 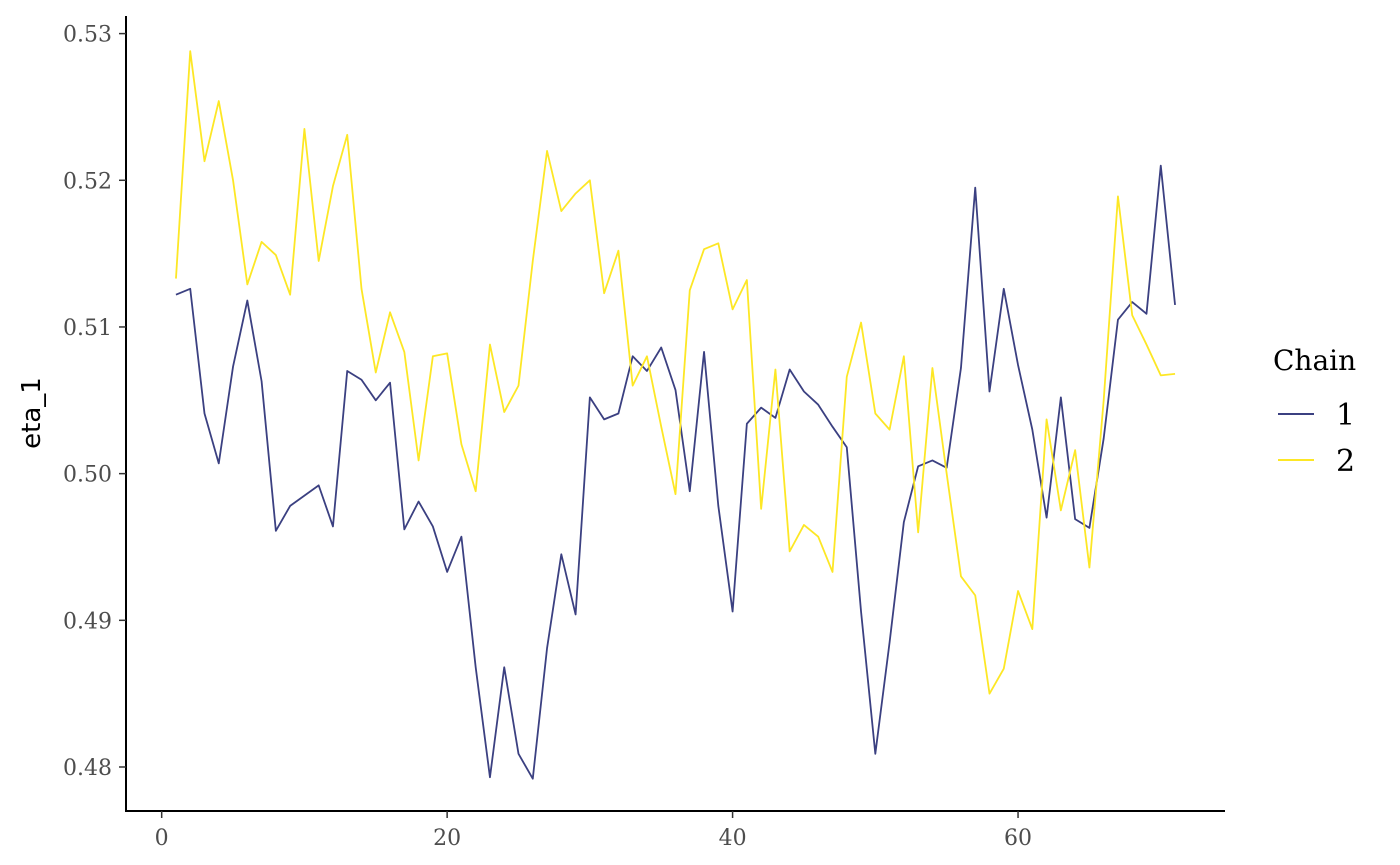 What do you see at coordinates (87, 768) in the screenshot?
I see `y-tick-label: 0.48` at bounding box center [87, 768].